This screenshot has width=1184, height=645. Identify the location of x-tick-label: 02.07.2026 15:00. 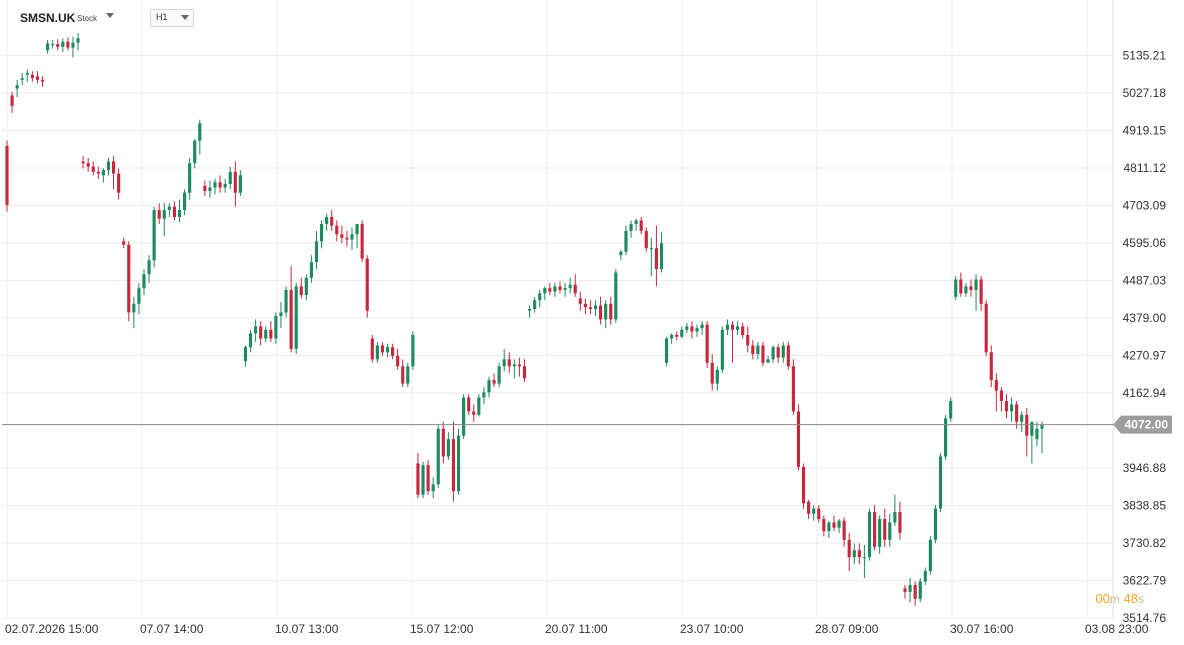
(52, 629).